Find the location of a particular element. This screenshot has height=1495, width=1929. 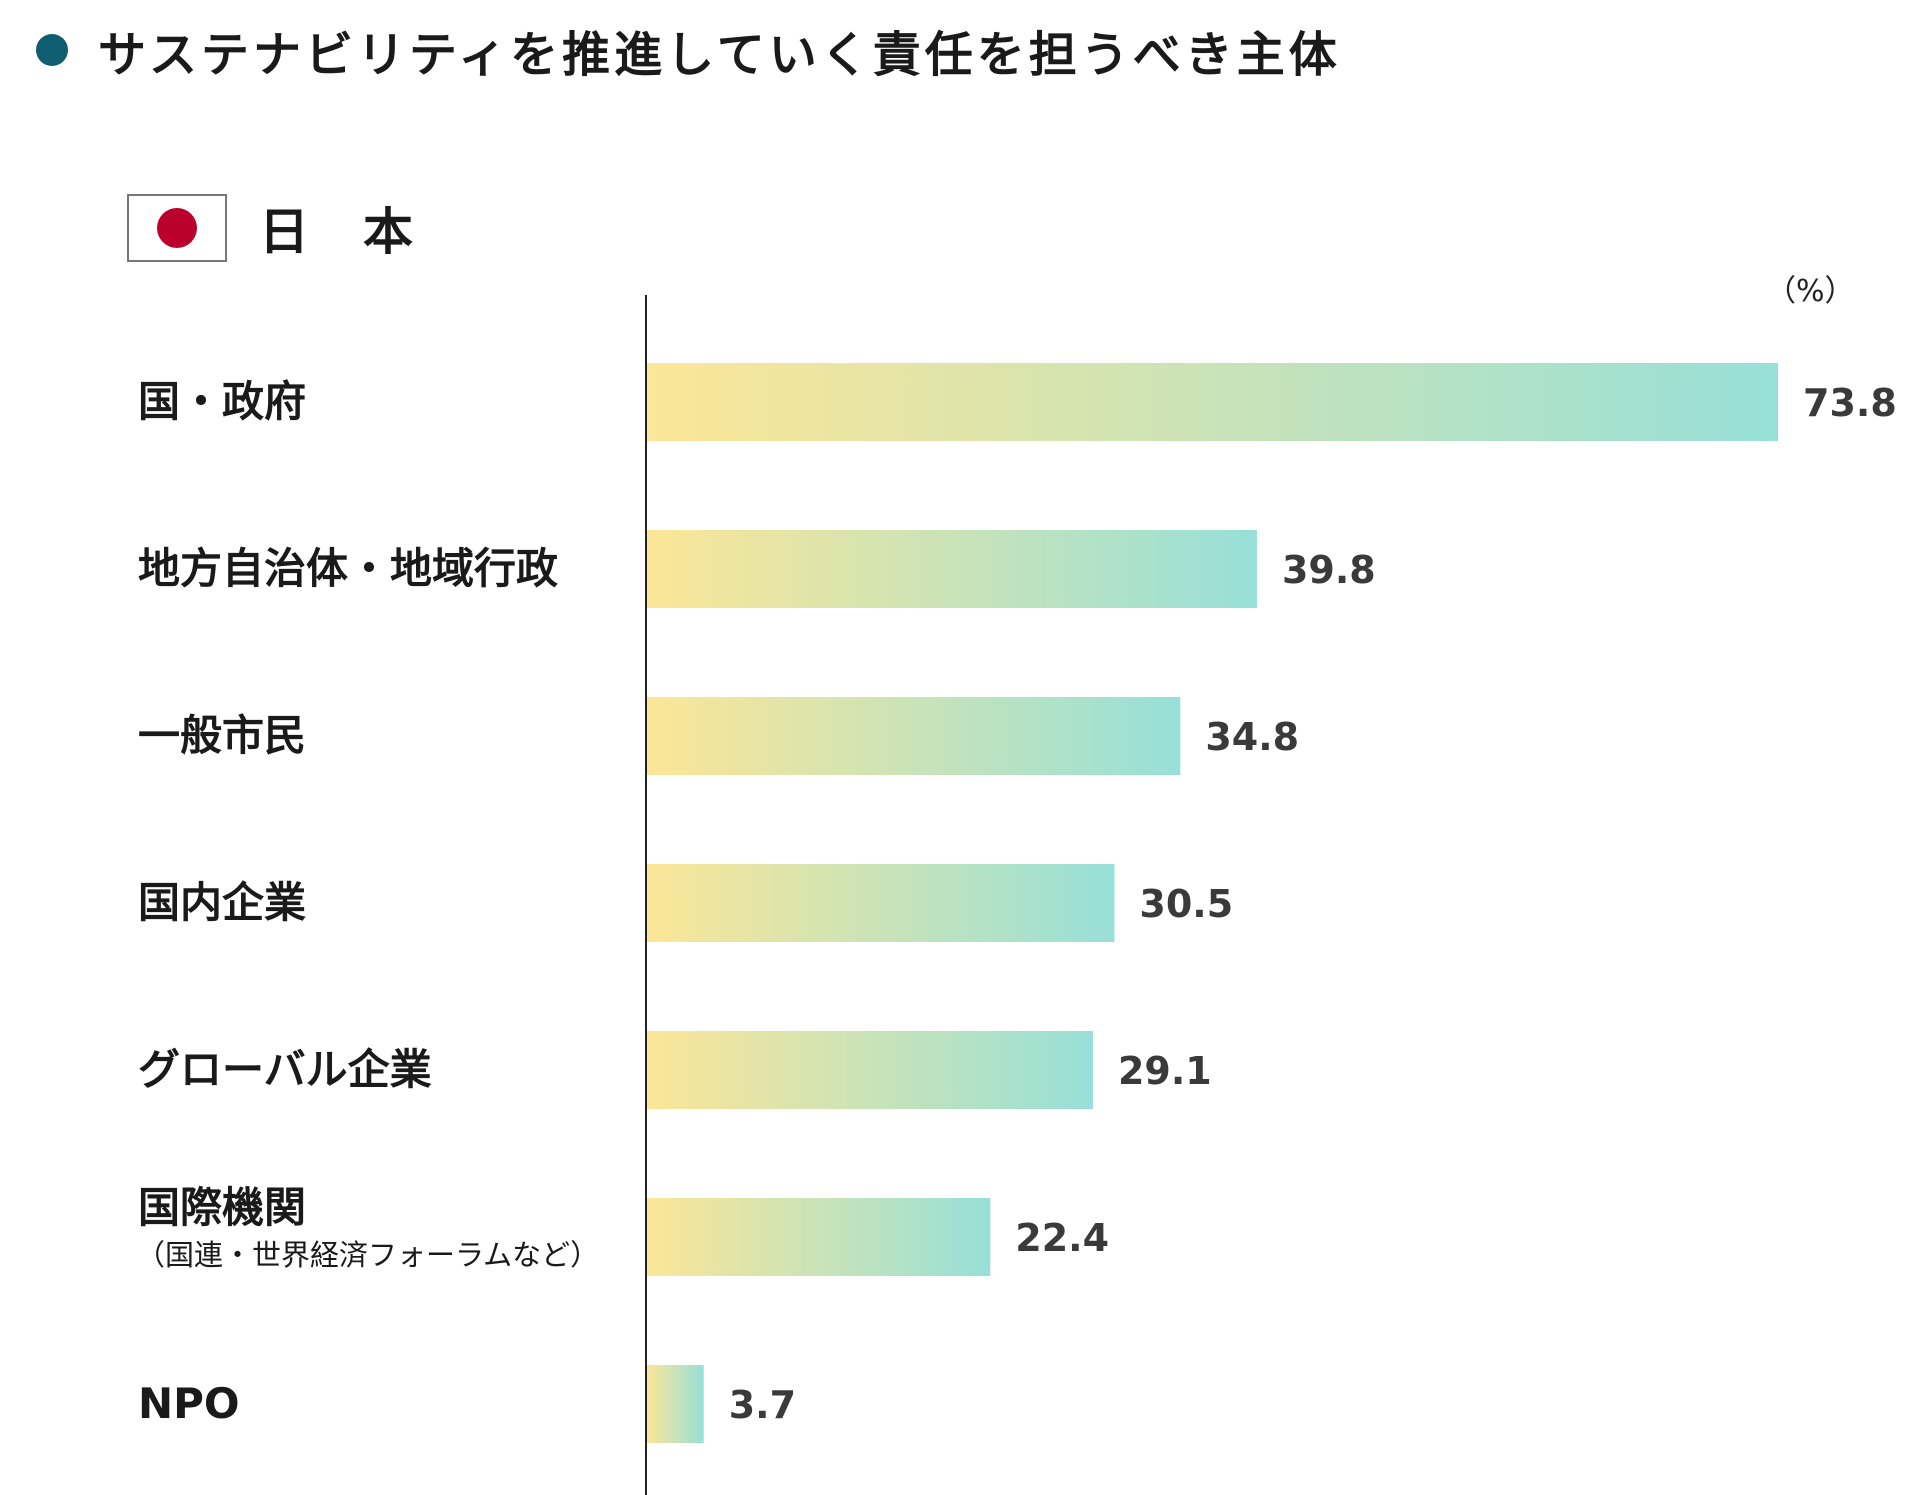

chart-title: サステナビリティを推進していく責任を担うべき主体 is located at coordinates (719, 55).